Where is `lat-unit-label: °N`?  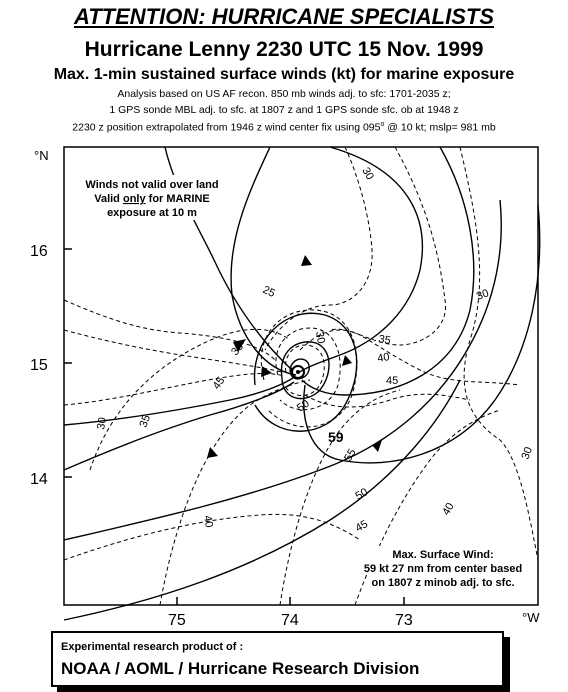
lat-unit-label: °N is located at coordinates (41, 155).